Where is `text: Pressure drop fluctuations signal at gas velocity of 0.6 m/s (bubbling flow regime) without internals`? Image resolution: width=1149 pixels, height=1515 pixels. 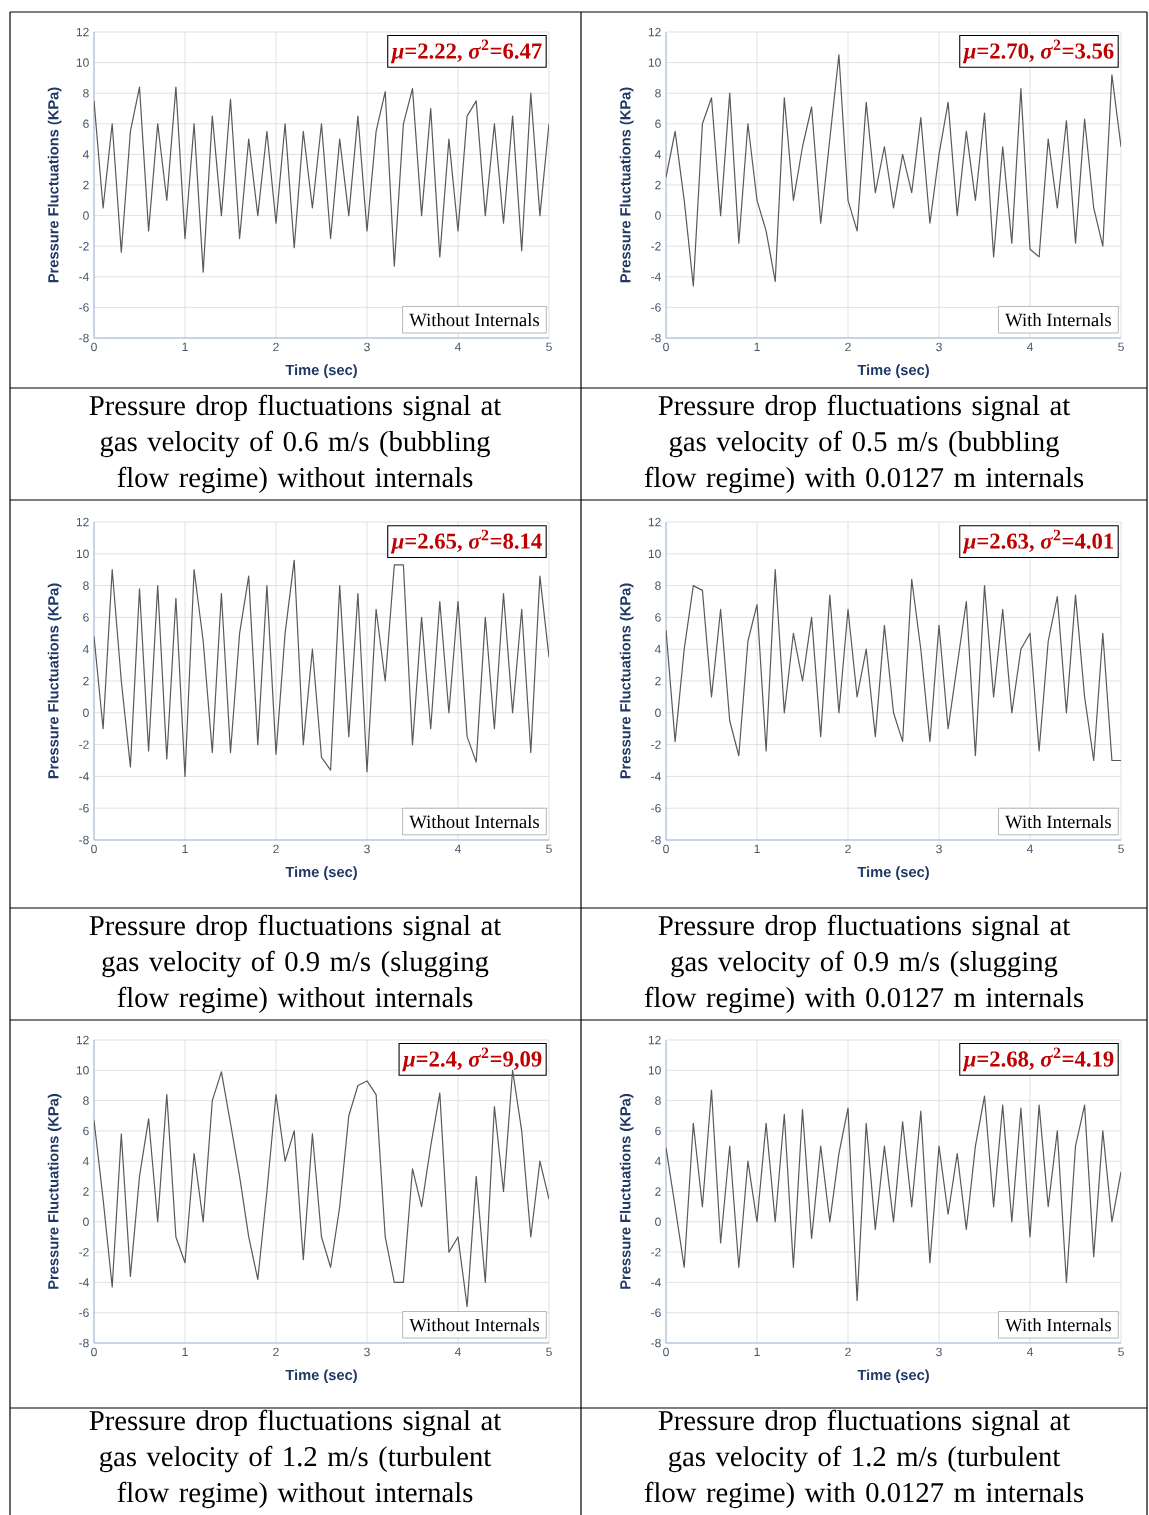
text: Pressure drop fluctuations signal at gas velocity of 0.6 m/s (bubbling flow regime) without internals is located at coordinates (295, 444).